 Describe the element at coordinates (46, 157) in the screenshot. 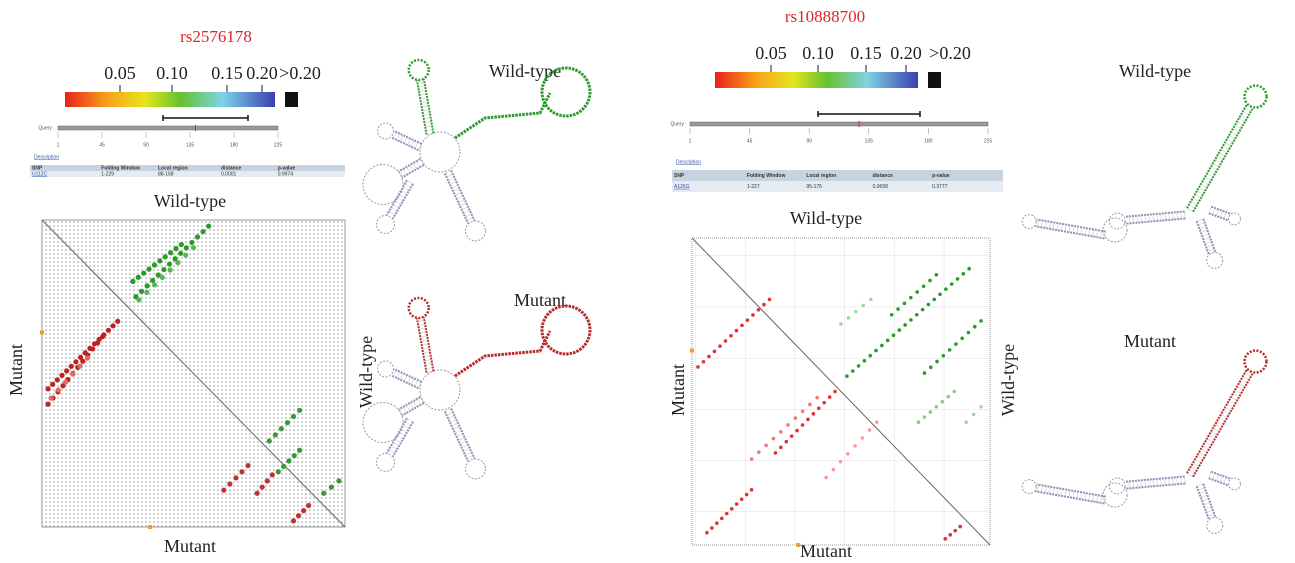

I see `description-link: Description` at that location.